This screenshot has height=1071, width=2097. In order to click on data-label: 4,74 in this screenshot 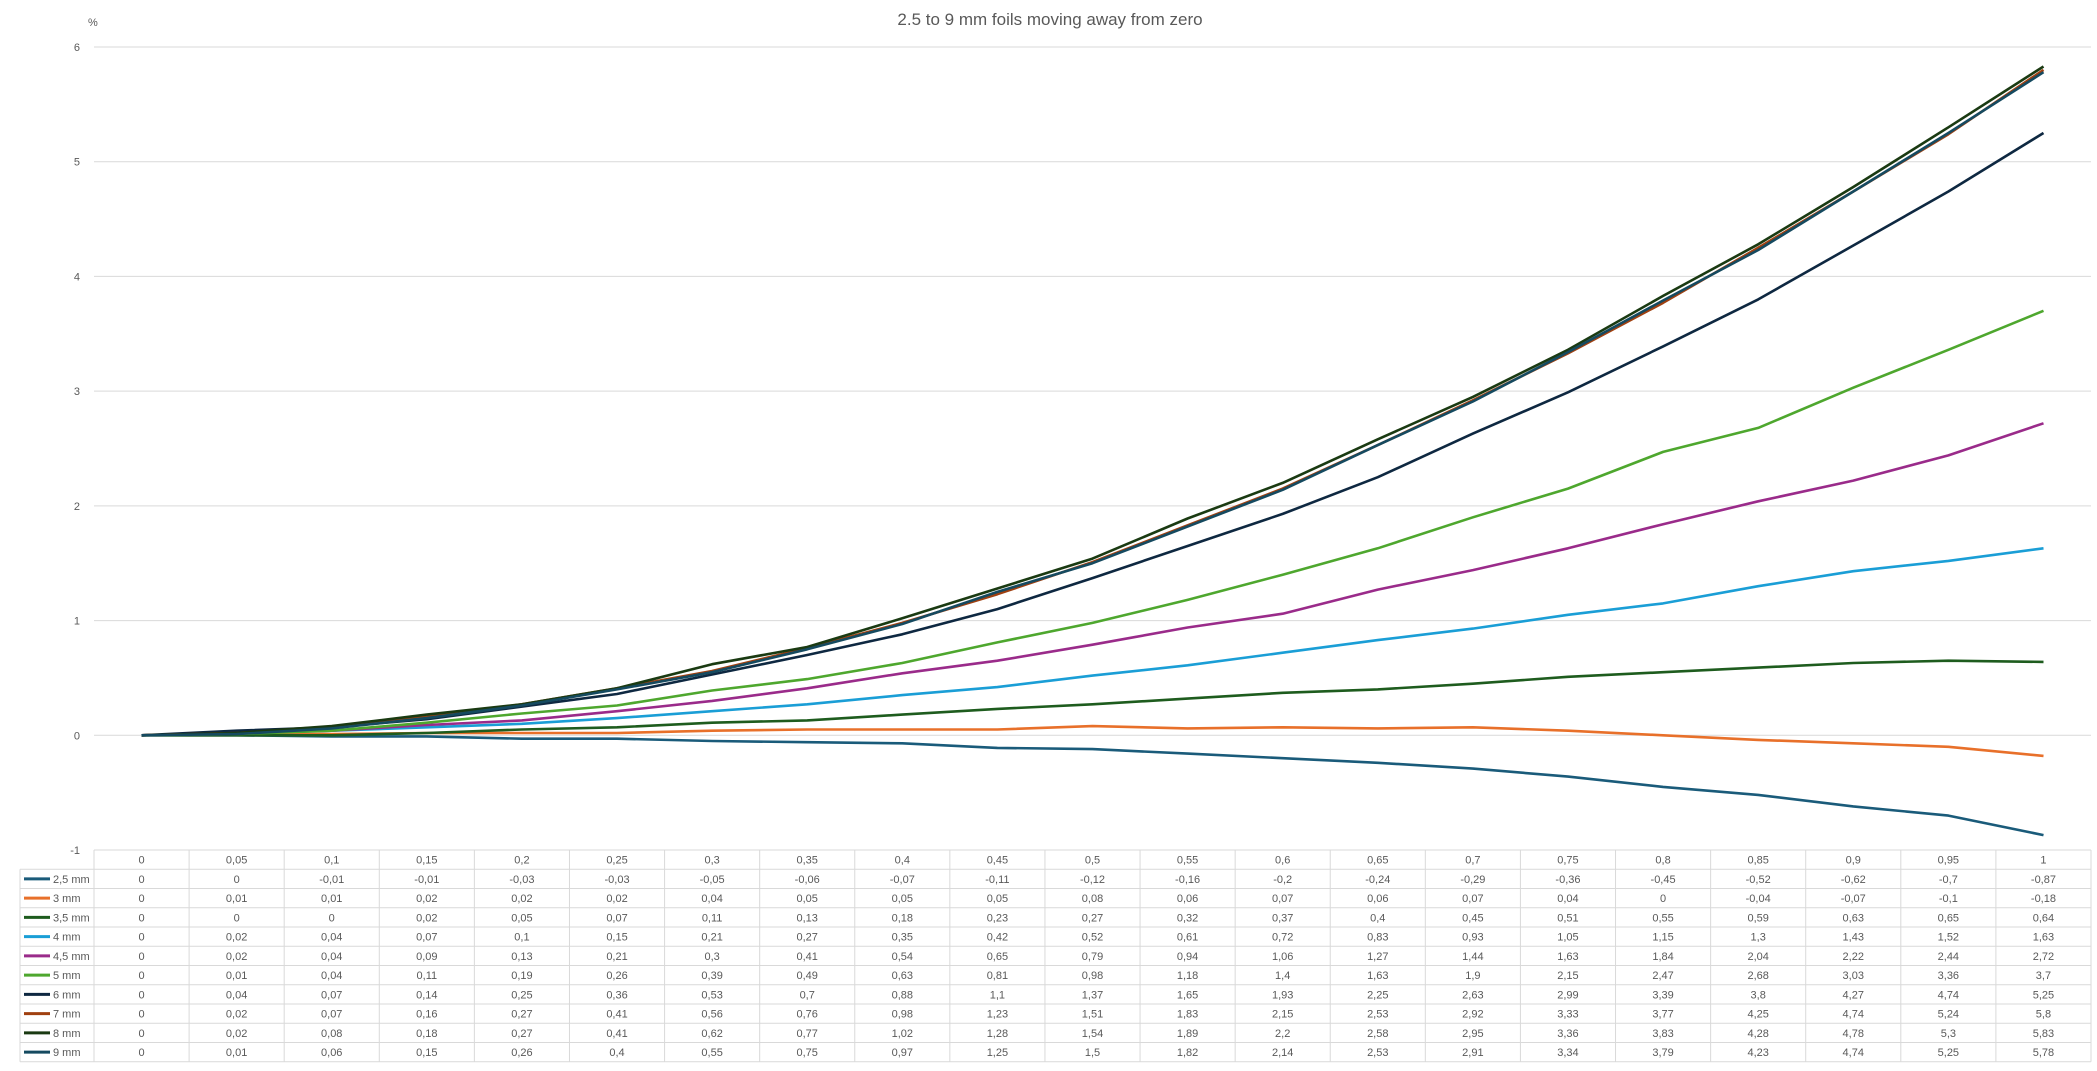, I will do `click(1853, 1053)`.